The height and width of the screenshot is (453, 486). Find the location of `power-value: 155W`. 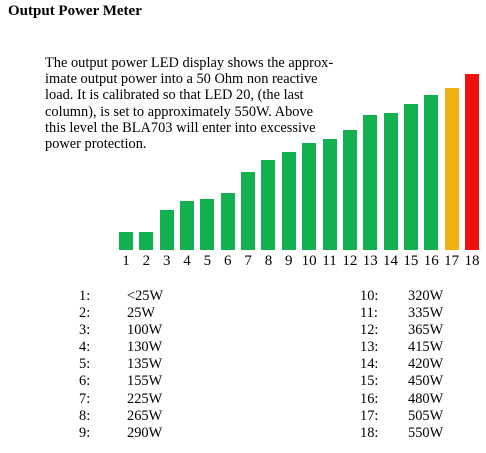

power-value: 155W is located at coordinates (145, 381).